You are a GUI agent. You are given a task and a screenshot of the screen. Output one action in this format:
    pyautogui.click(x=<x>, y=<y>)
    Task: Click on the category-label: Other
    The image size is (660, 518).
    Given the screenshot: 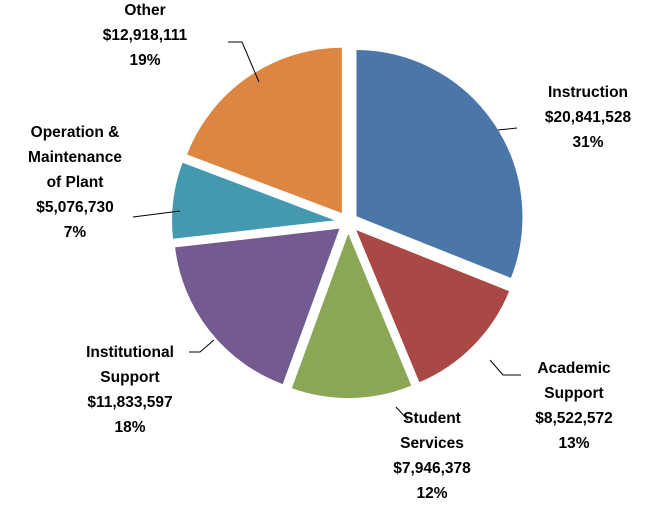 What is the action you would take?
    pyautogui.click(x=145, y=10)
    